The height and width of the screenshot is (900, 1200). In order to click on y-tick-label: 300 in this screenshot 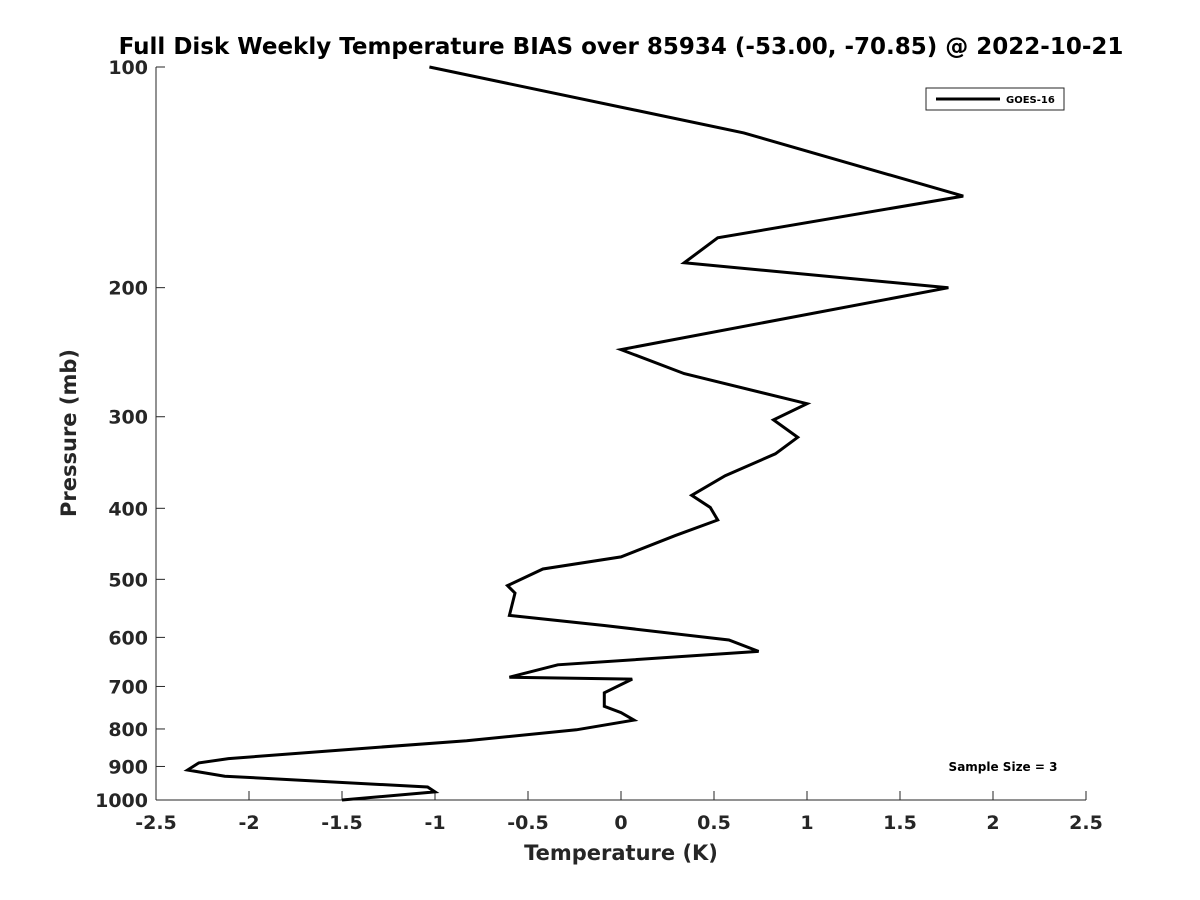, I will do `click(128, 418)`.